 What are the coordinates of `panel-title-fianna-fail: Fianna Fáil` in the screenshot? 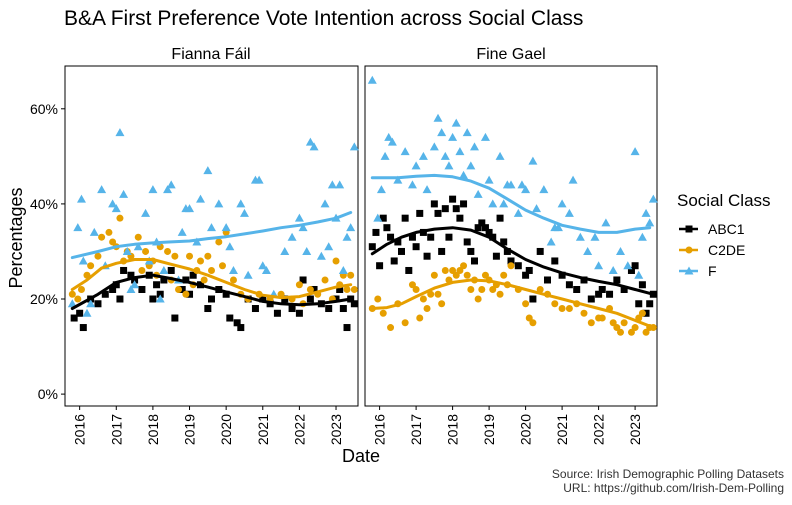 It's located at (210, 54).